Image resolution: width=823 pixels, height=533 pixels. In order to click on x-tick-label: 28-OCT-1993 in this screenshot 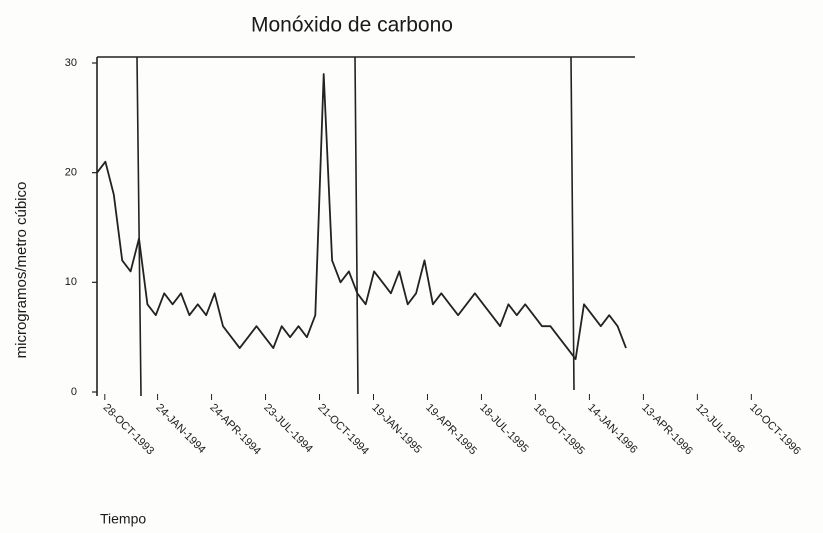, I will do `click(129, 430)`.